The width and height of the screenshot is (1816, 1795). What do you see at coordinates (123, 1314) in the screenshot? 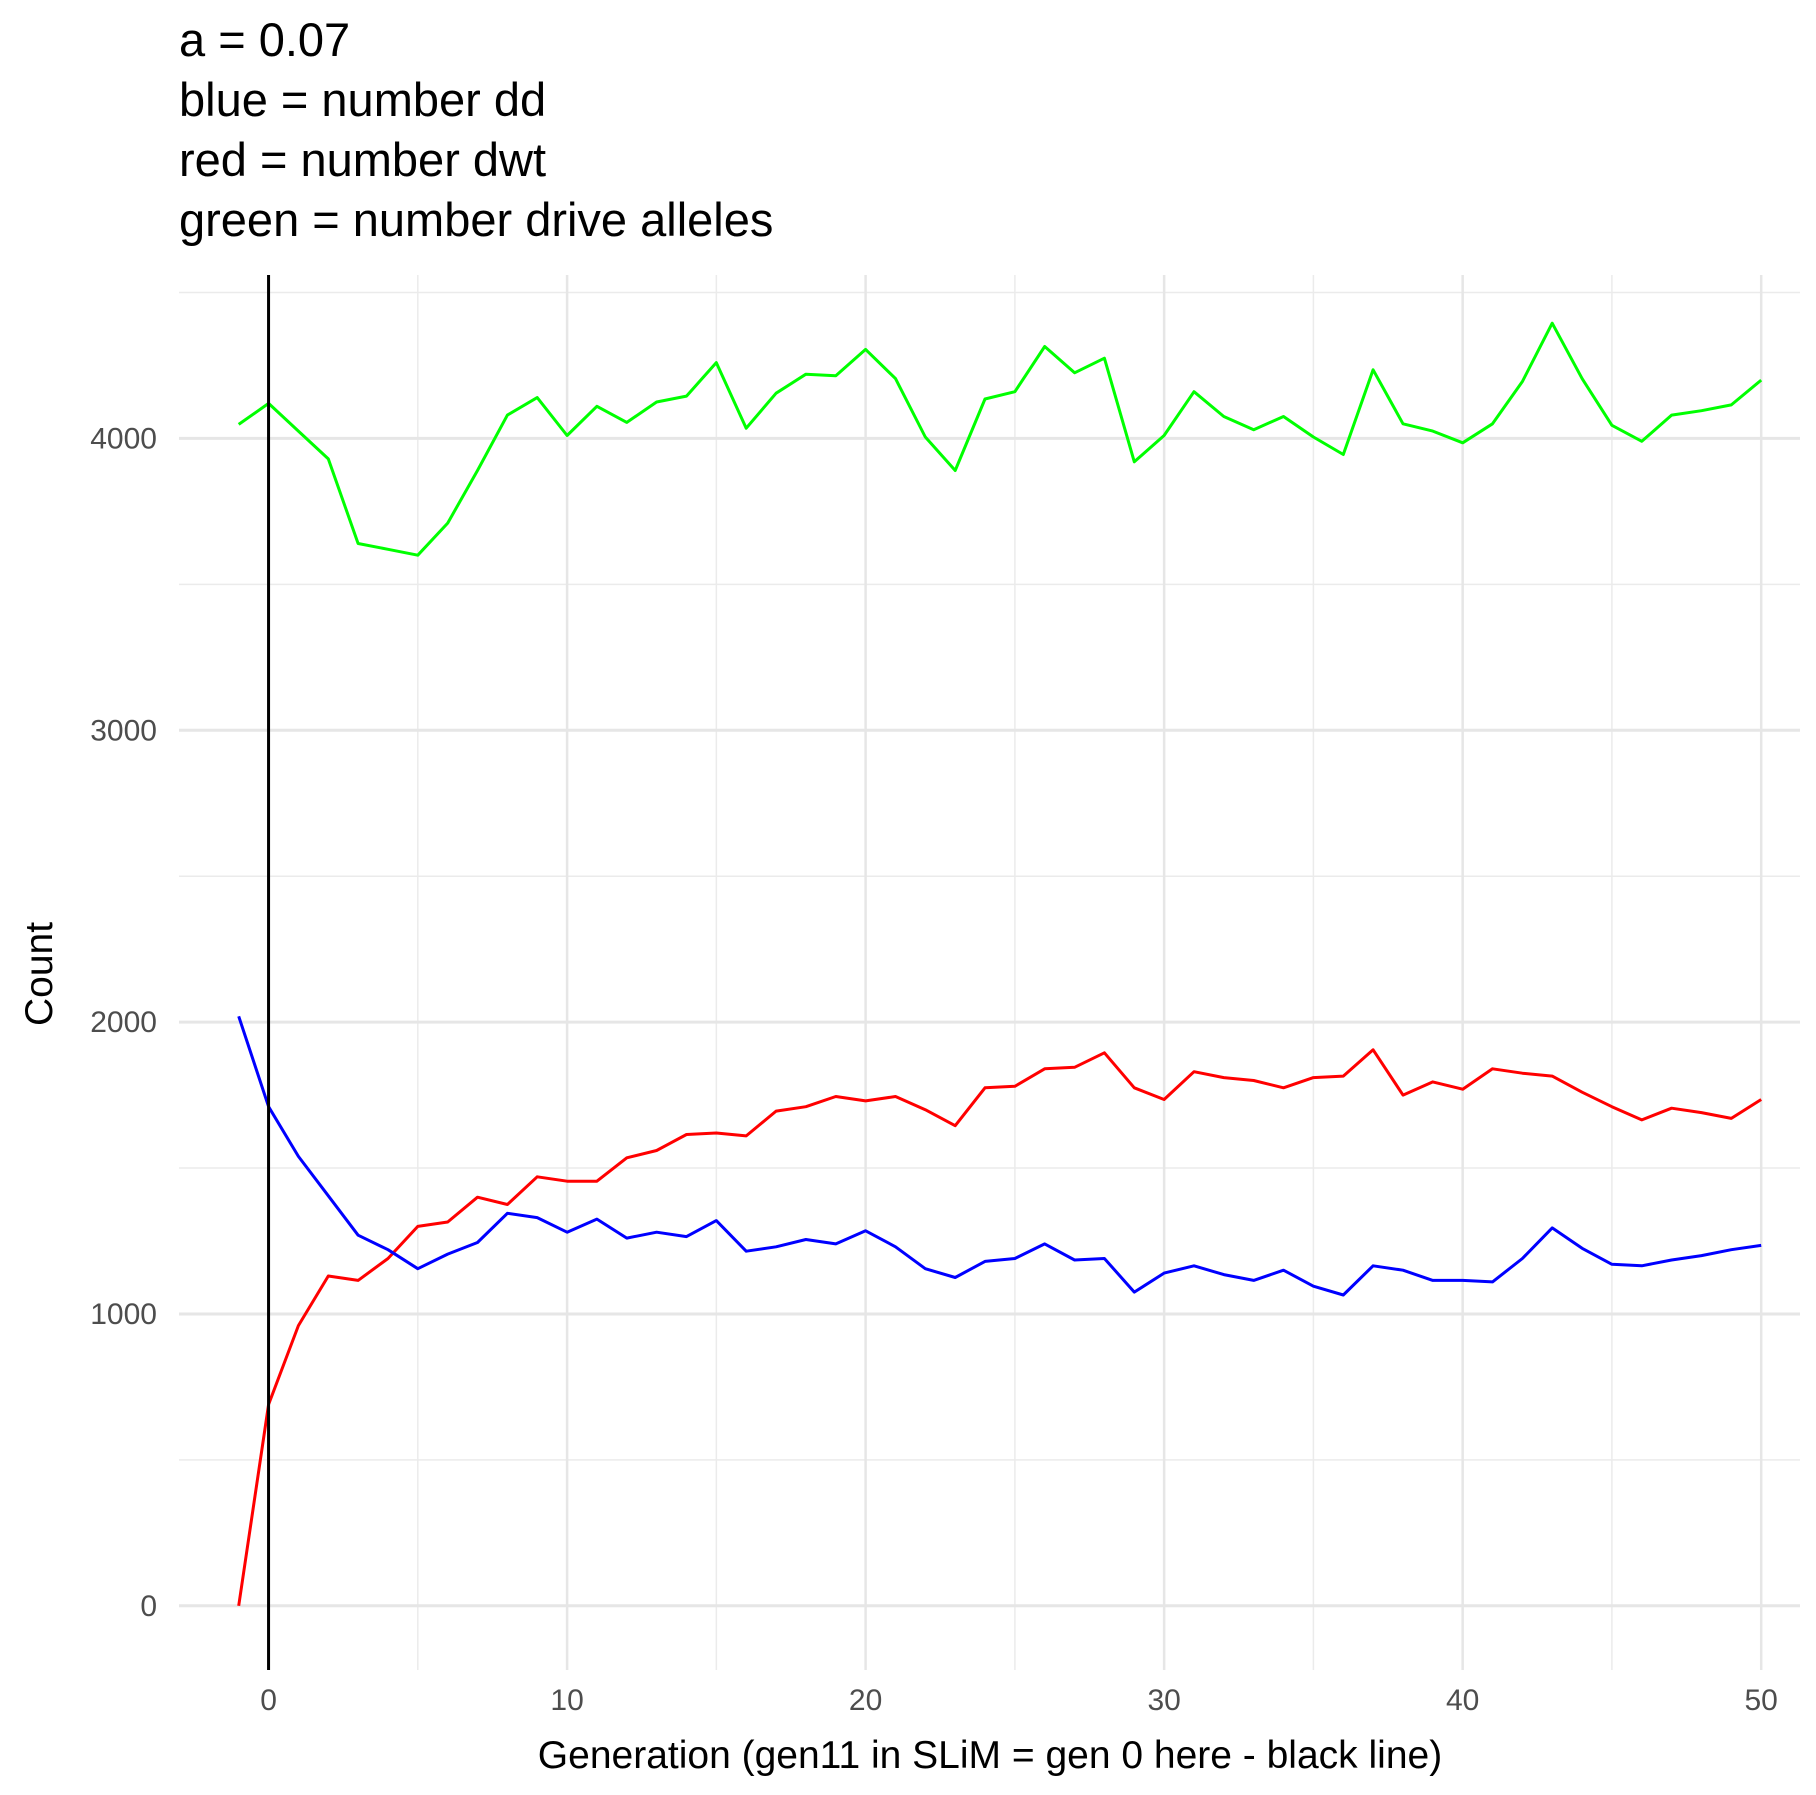
I see `y-tick-label: 1000` at bounding box center [123, 1314].